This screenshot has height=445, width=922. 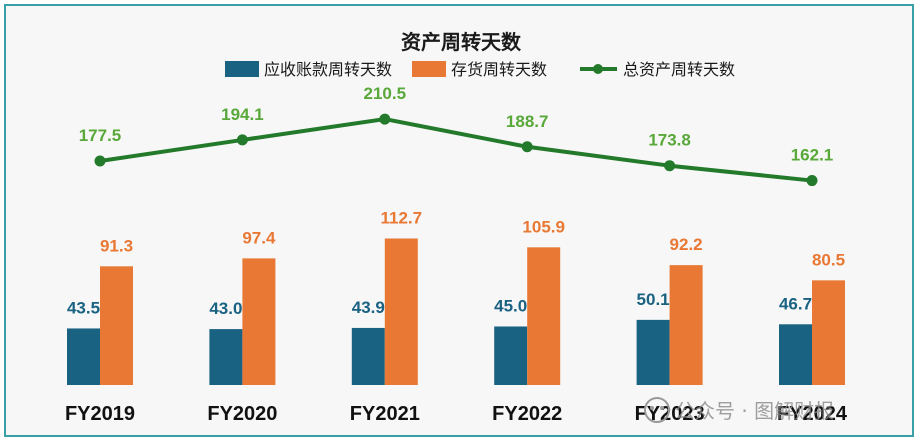 I want to click on wechat-icon-eye-left, so click(x=652, y=408).